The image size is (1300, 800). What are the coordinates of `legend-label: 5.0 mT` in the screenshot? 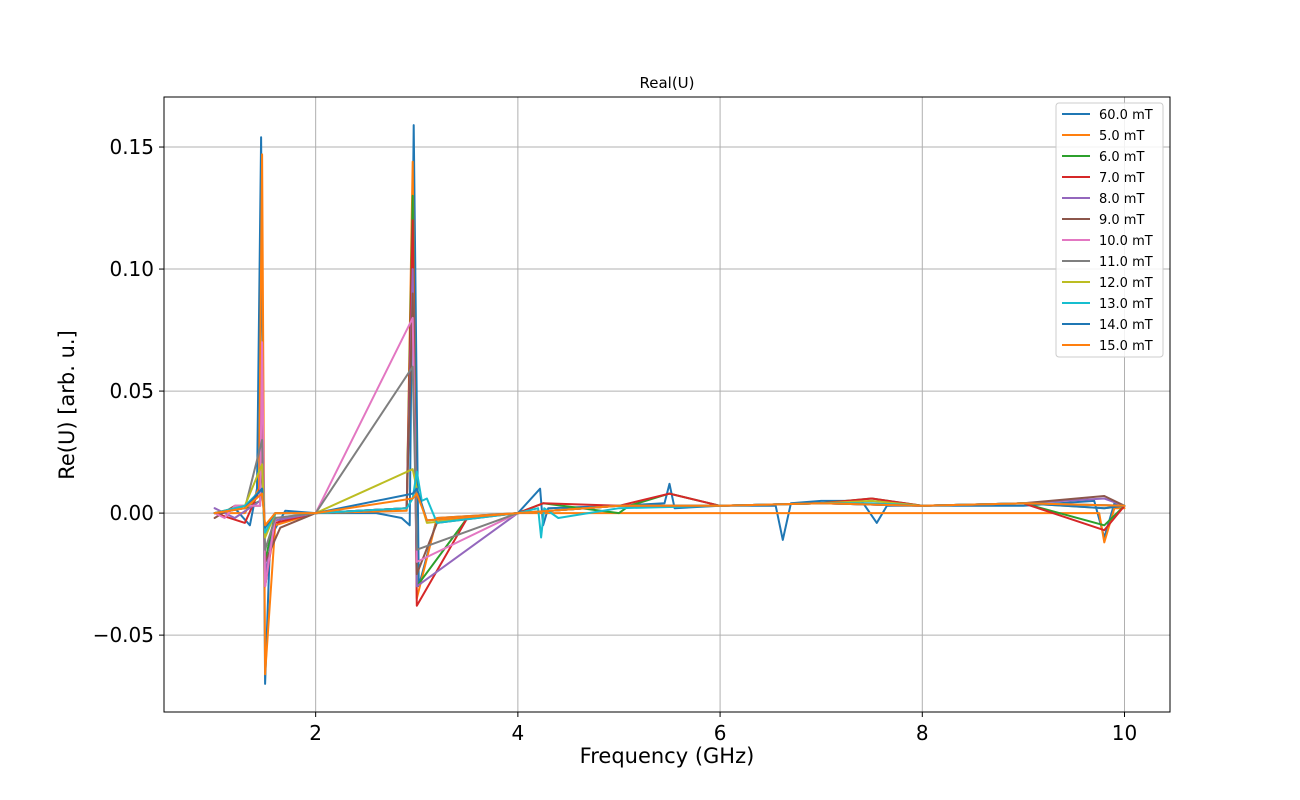 It's located at (1121, 136).